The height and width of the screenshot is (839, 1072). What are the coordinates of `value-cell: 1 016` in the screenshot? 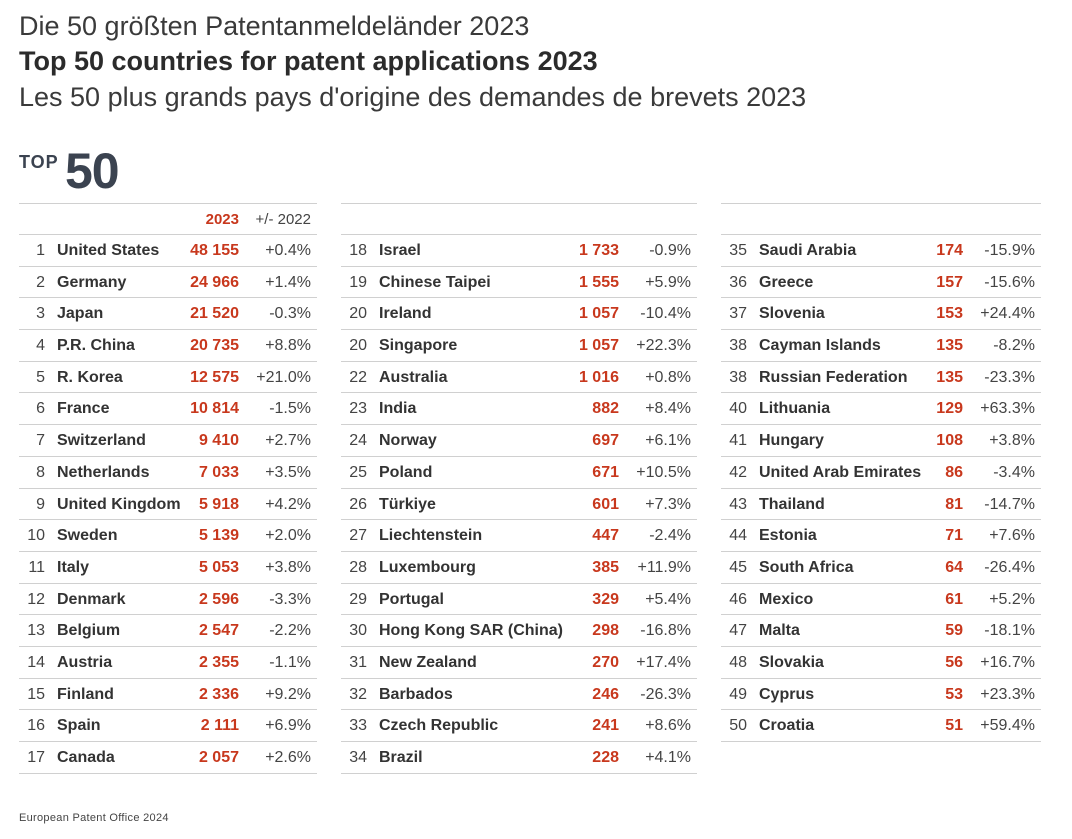 It's located at (598, 377).